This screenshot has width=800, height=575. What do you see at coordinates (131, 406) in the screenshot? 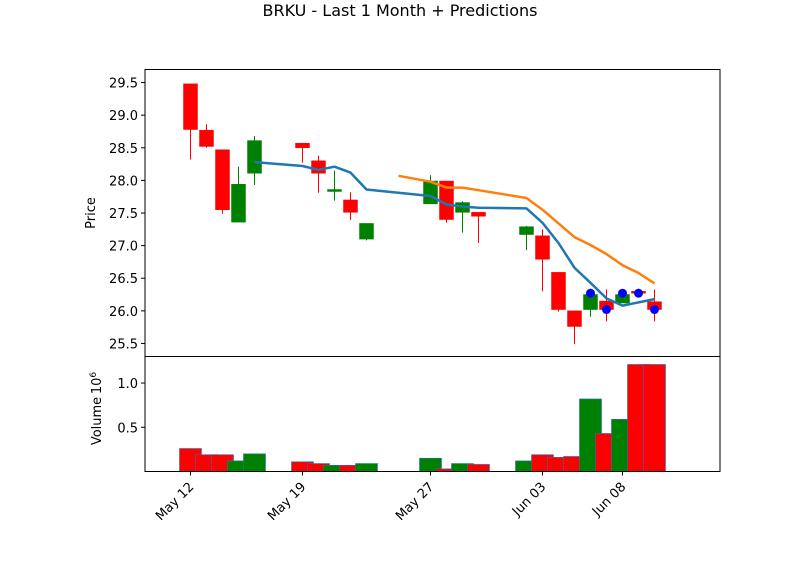
I see `volume-y-ticks: 0.5 1.0` at bounding box center [131, 406].